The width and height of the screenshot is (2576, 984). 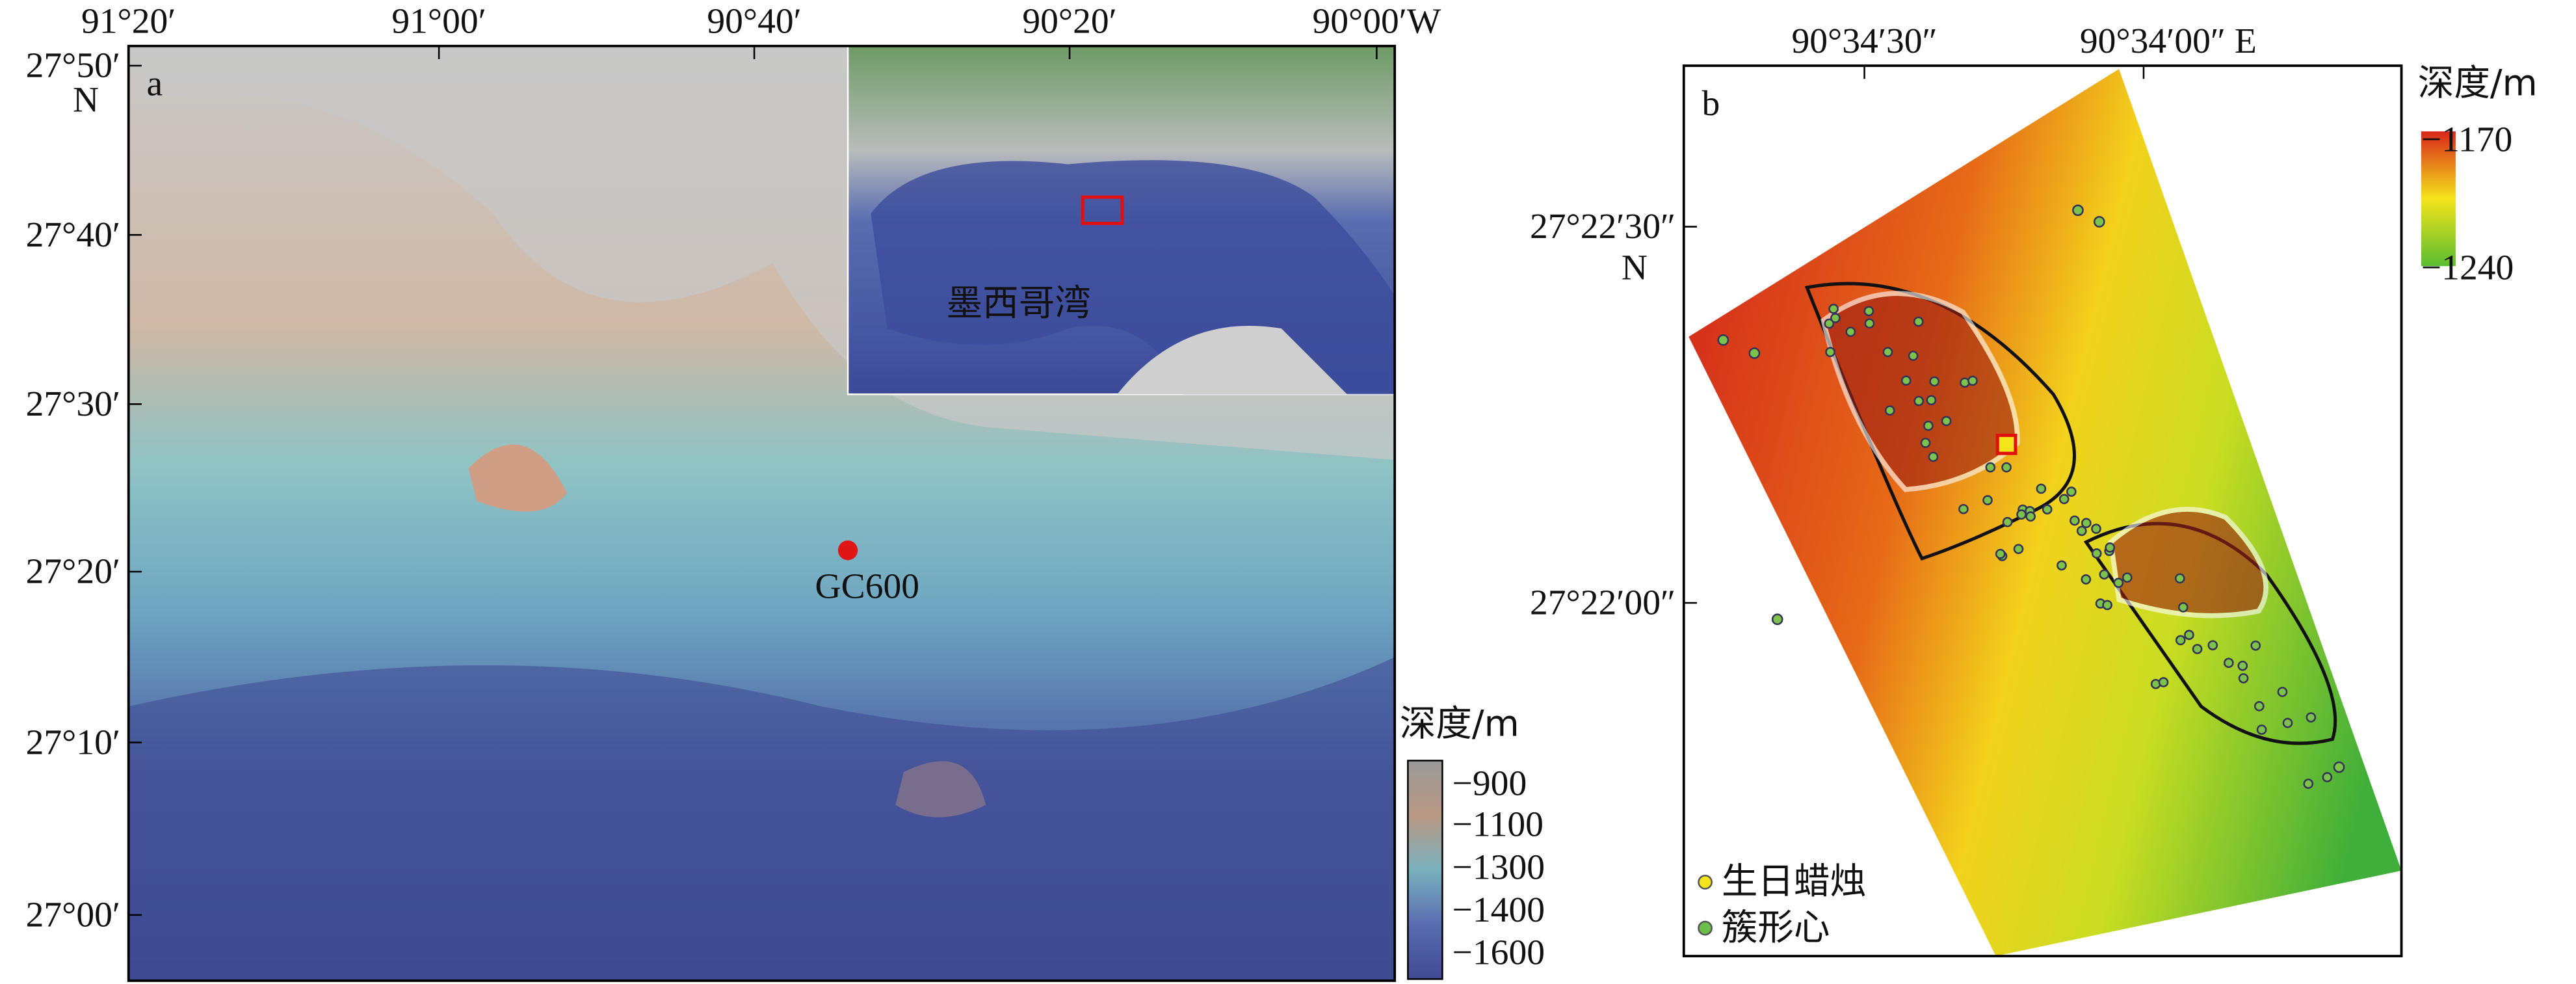 What do you see at coordinates (73, 742) in the screenshot?
I see `y-tick-label: 27°10′` at bounding box center [73, 742].